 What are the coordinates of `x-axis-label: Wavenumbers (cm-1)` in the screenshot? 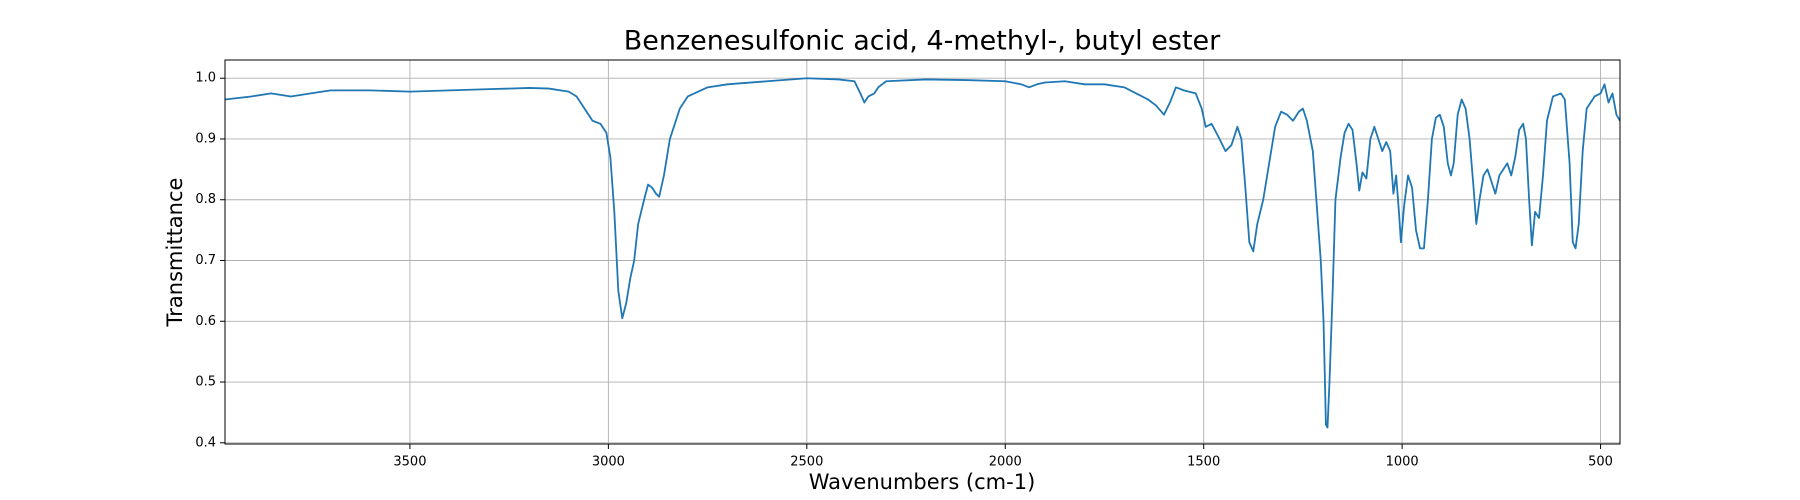 It's located at (922, 482).